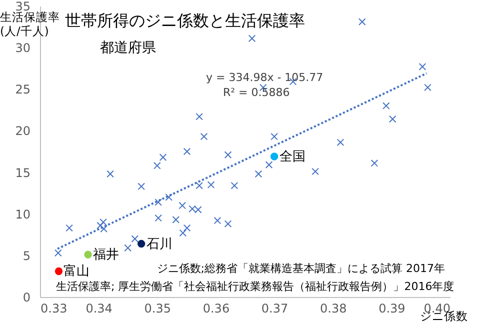 The width and height of the screenshot is (480, 325). What do you see at coordinates (185, 20) in the screenshot?
I see `chart-title: 世帯所得のジニ係数と生活保護率` at bounding box center [185, 20].